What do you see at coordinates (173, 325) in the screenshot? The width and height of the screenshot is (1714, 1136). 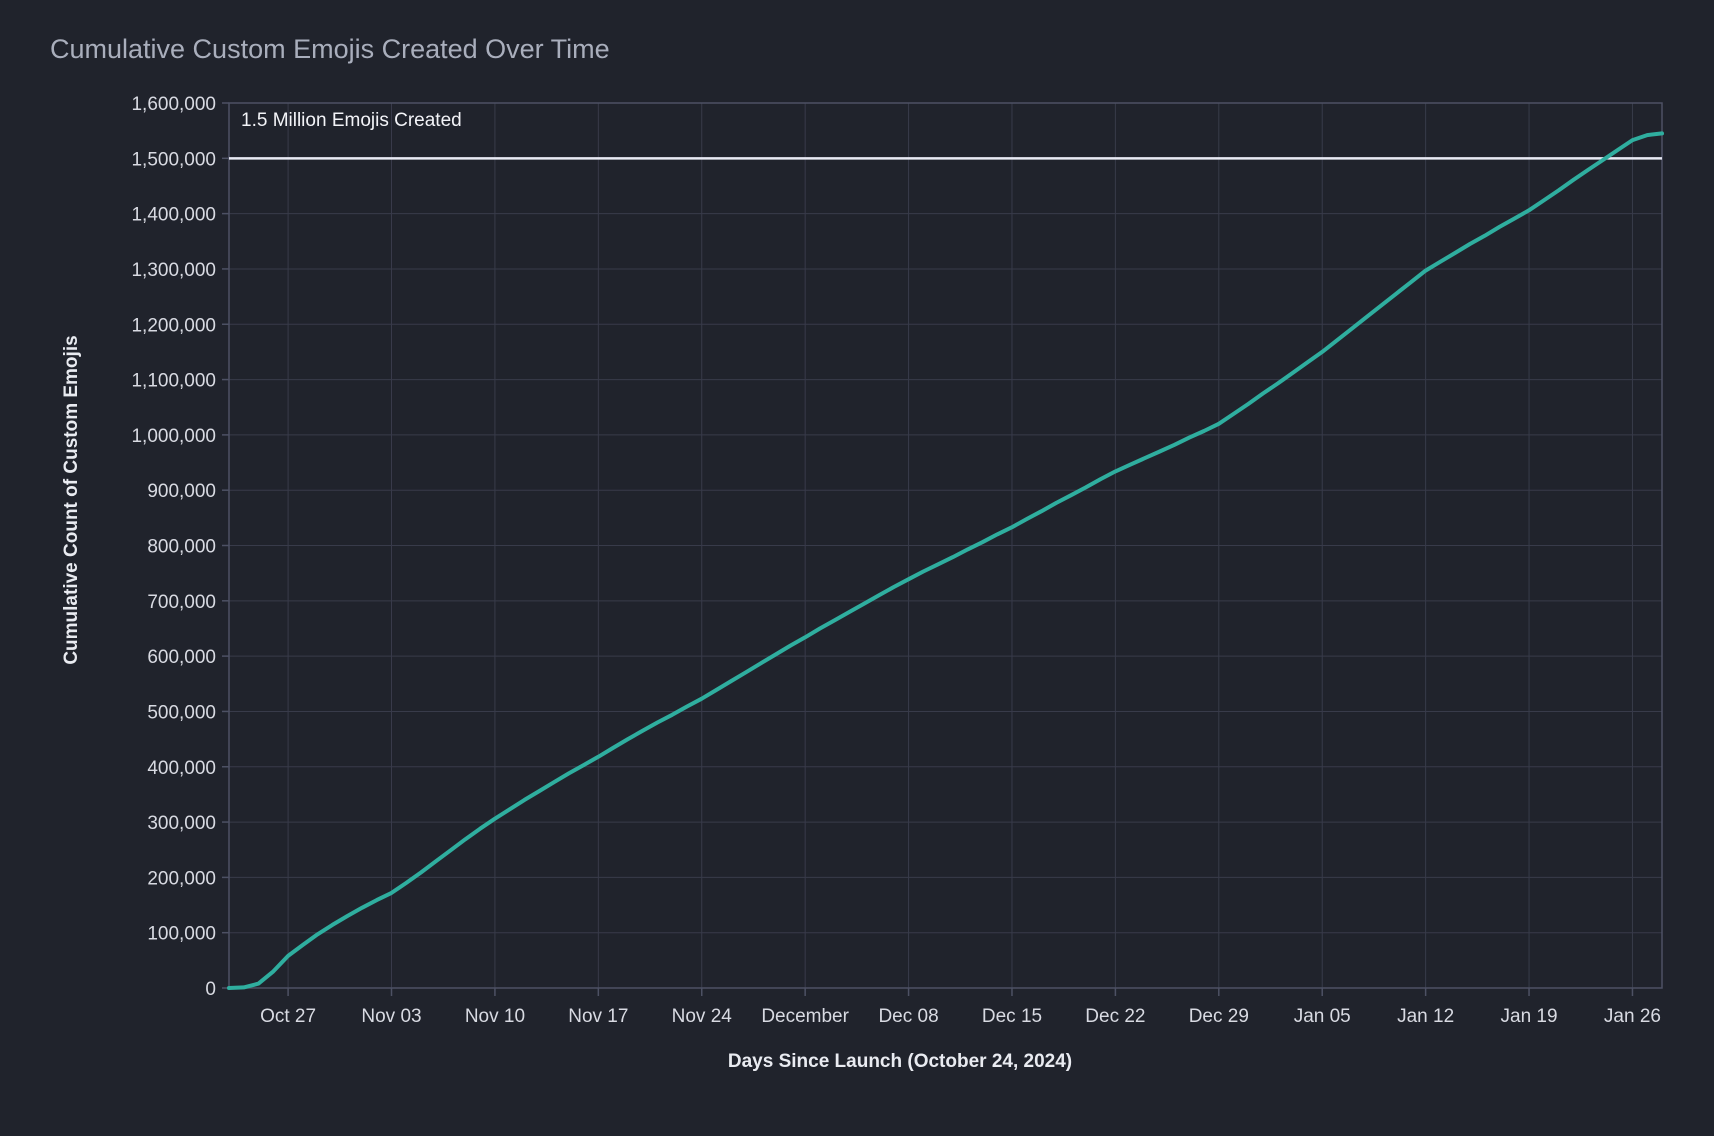 I see `y-tick-label: 1,200,000` at bounding box center [173, 325].